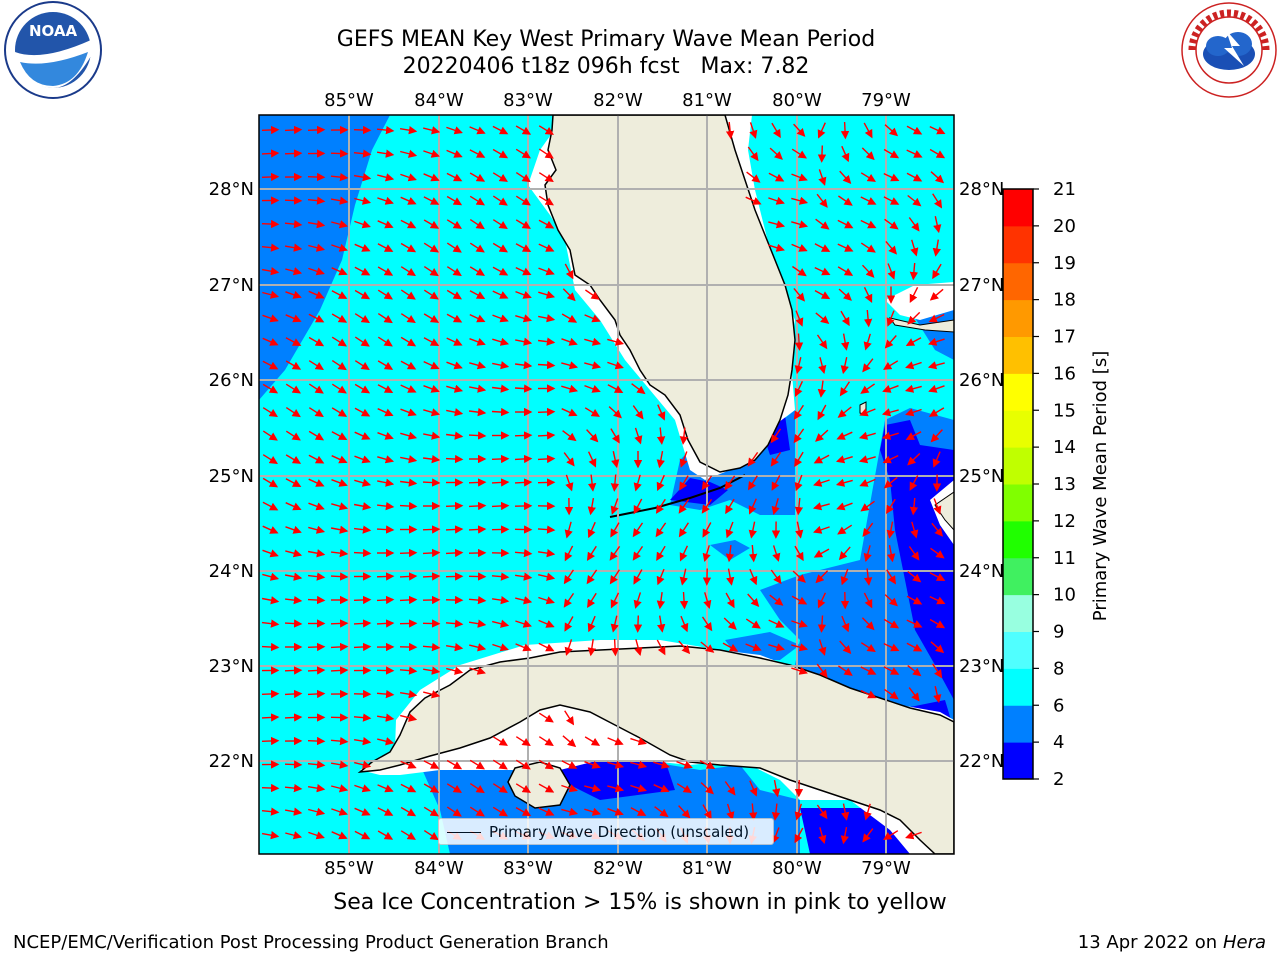 Image resolution: width=1280 pixels, height=960 pixels. Describe the element at coordinates (231, 380) in the screenshot. I see `lat-label-left: 26°N` at that location.